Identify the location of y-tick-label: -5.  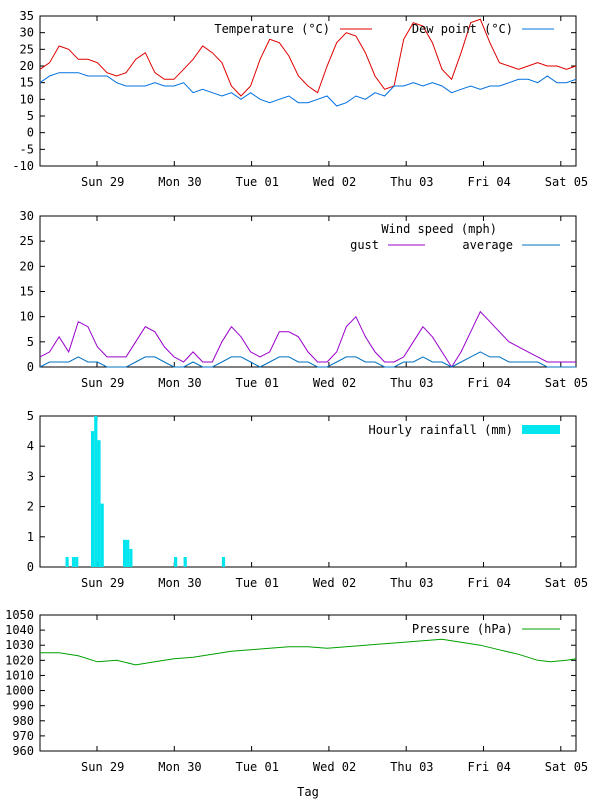
(27, 149).